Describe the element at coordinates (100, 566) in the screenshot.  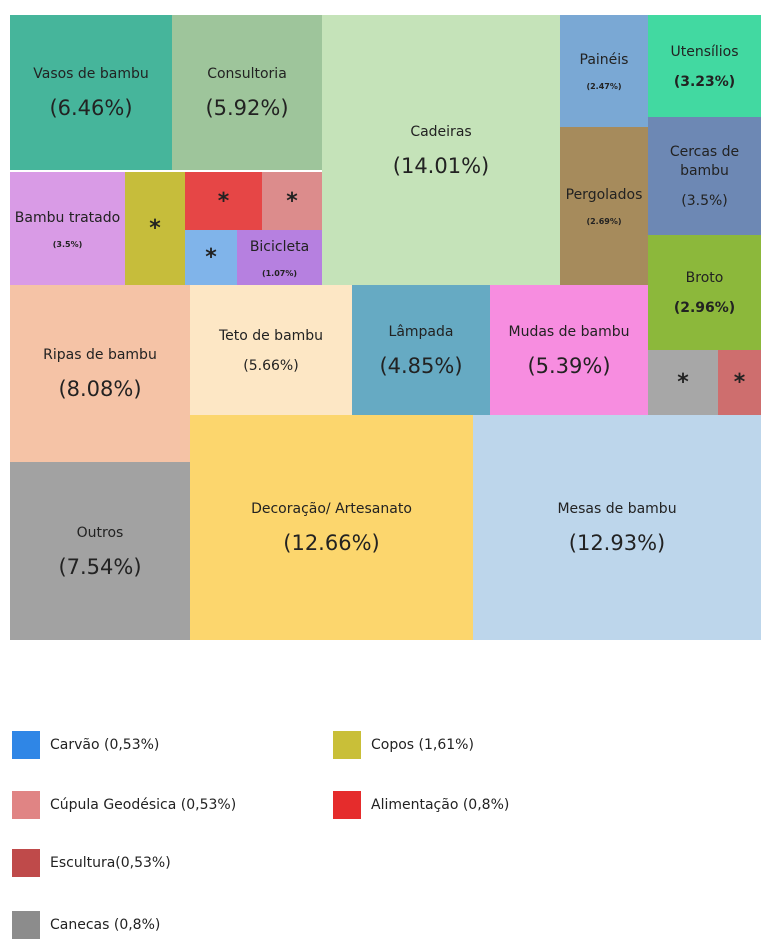
I see `tile-value-label: (7.54%)` at that location.